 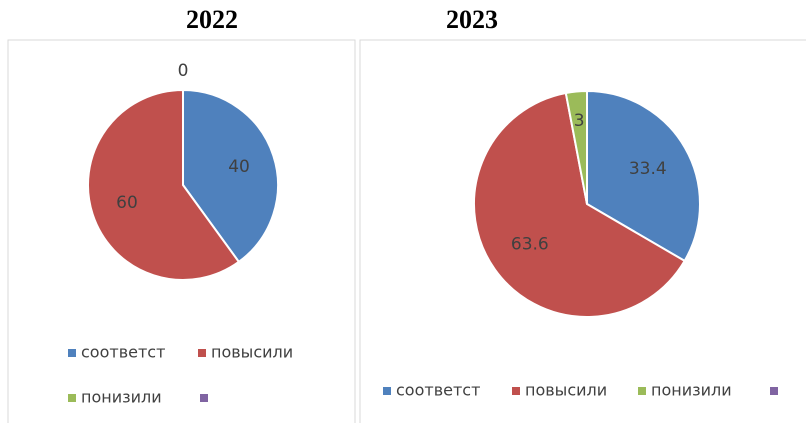 I want to click on data-label: 40, so click(x=239, y=167).